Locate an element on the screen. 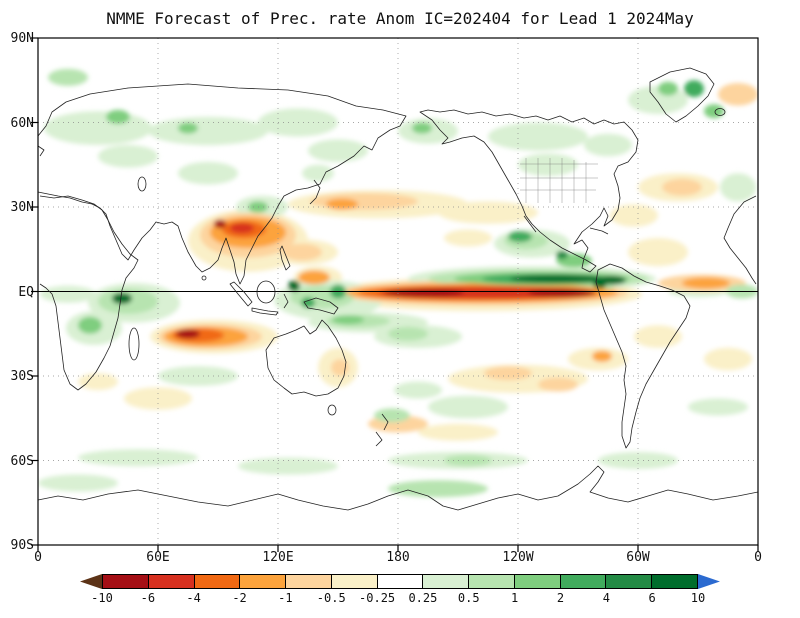  colorbar-label: 4 is located at coordinates (606, 598).